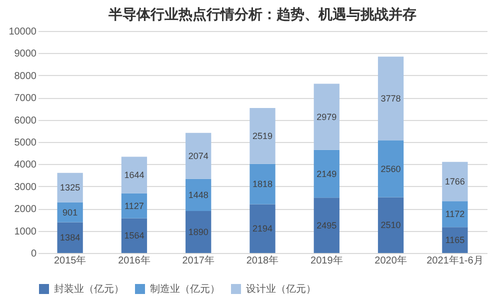 Image resolution: width=499 pixels, height=300 pixels. I want to click on data-label: 2560, so click(390, 169).